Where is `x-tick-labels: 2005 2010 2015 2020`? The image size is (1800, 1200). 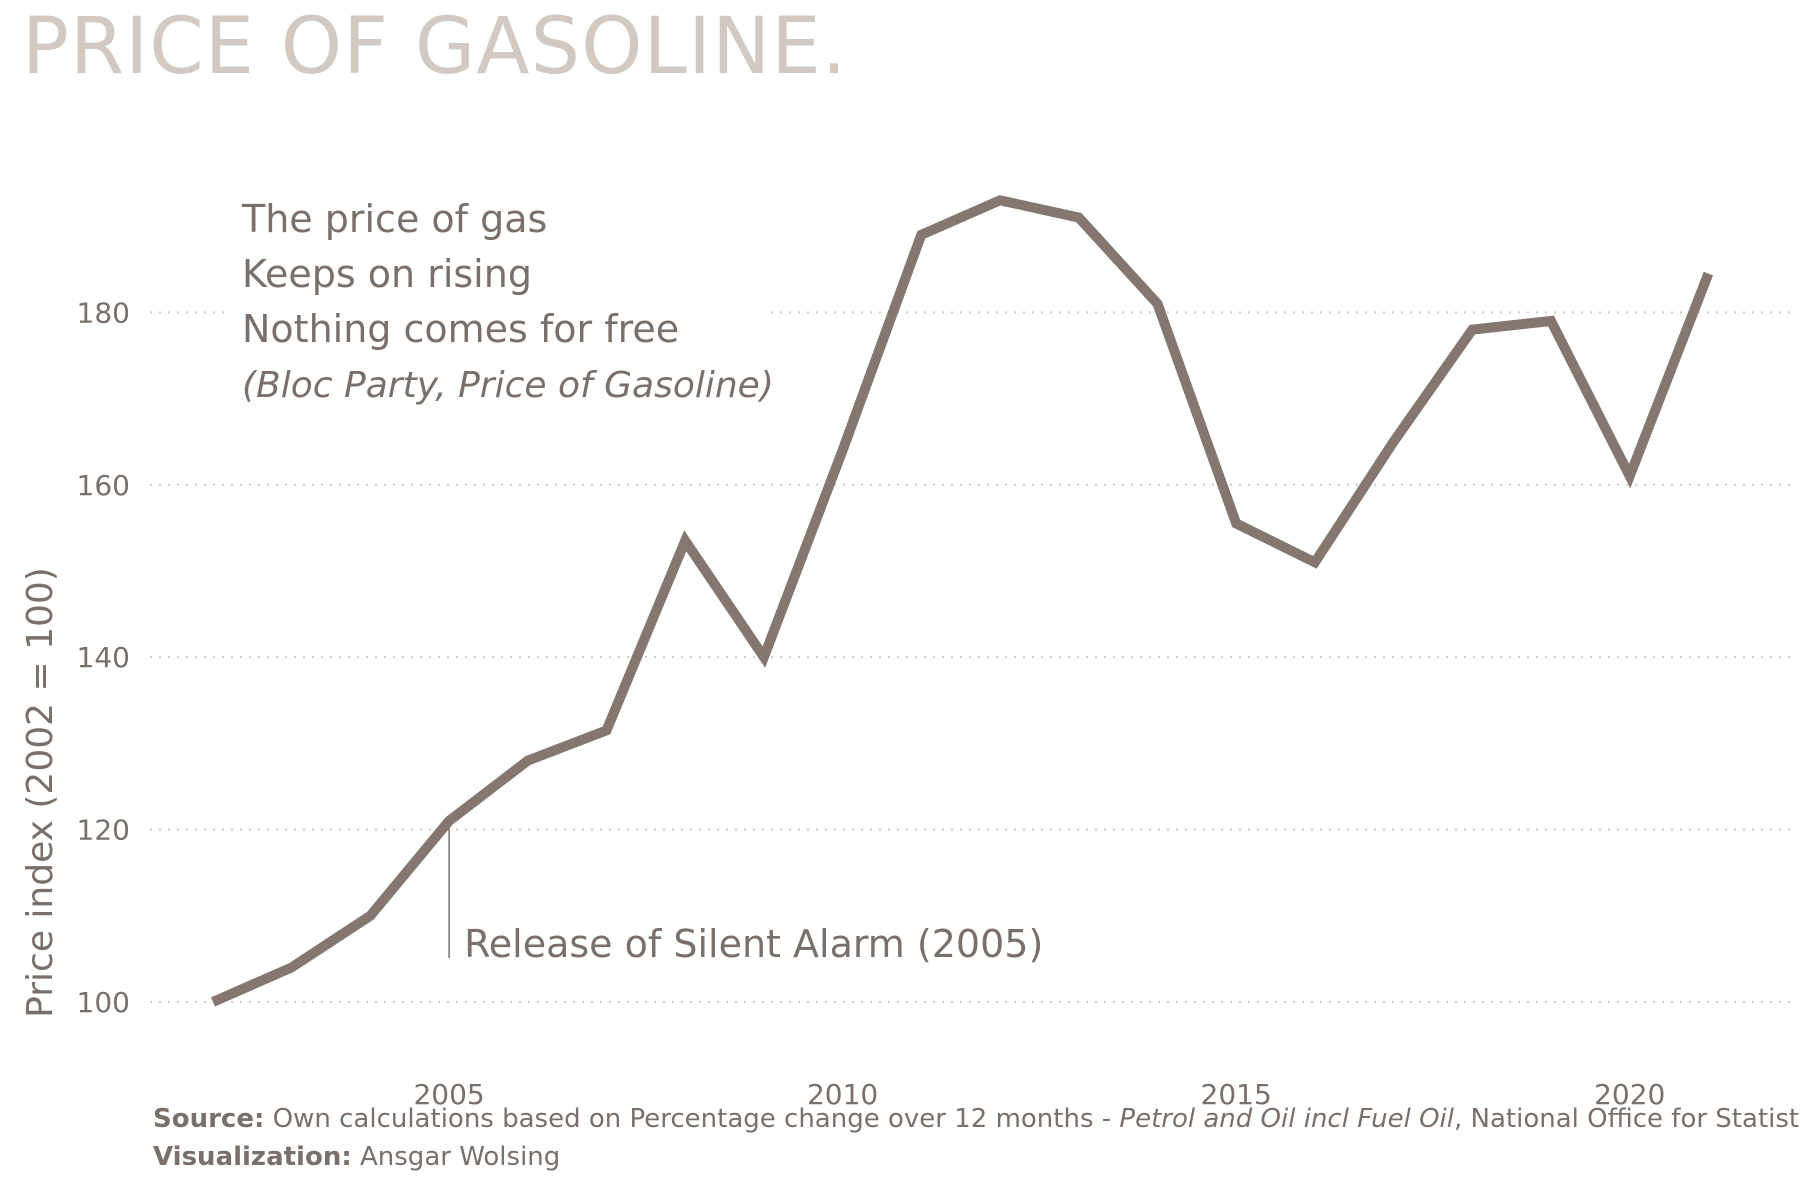
x-tick-labels: 2005 2010 2015 2020 is located at coordinates (1039, 1094).